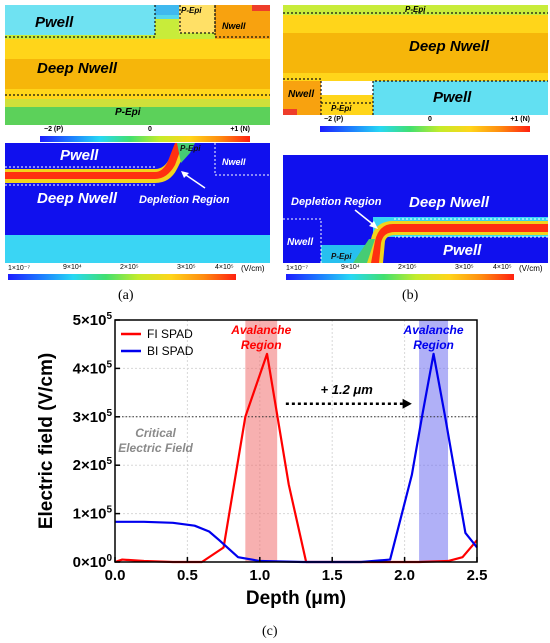 This screenshot has width=550, height=643. Describe the element at coordinates (170, 351) in the screenshot. I see `legend-label: BI SPAD` at that location.